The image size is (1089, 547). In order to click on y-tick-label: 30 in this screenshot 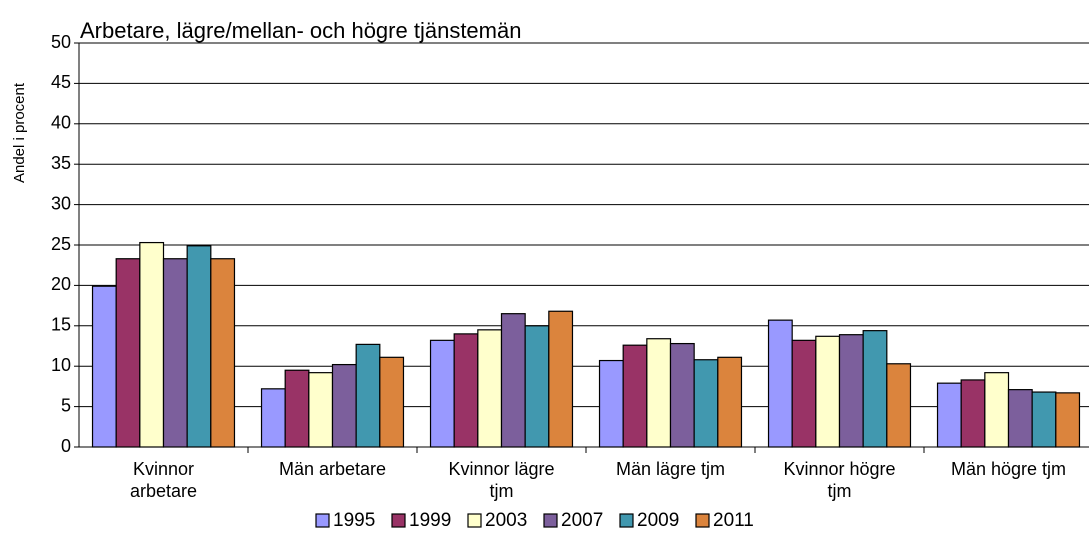, I will do `click(61, 203)`.